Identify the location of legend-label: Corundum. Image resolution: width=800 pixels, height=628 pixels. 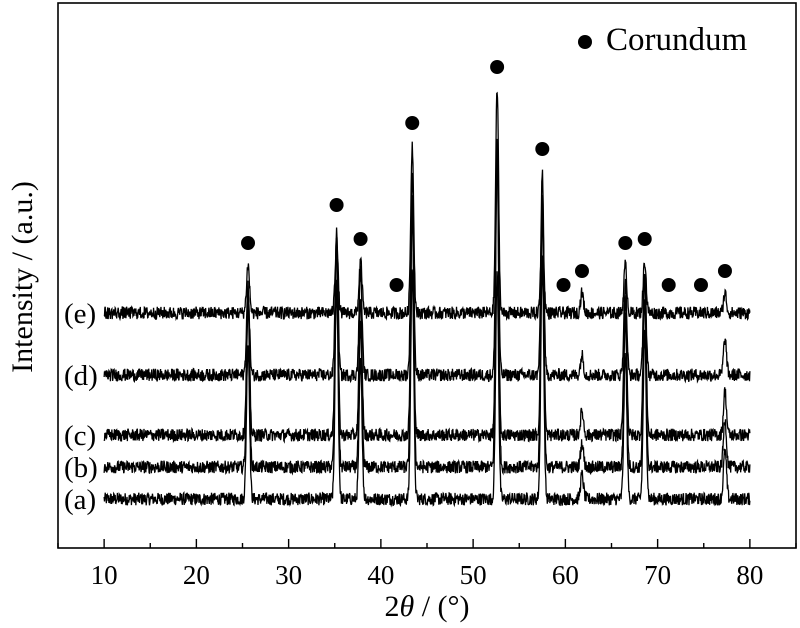
(677, 40).